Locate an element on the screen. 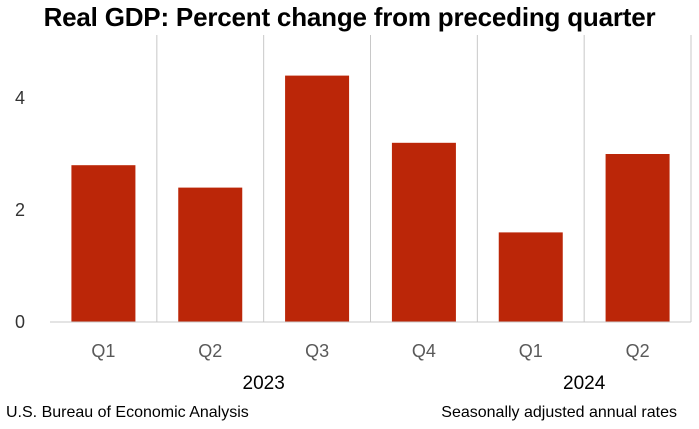  x-category-label: Q4 is located at coordinates (424, 351).